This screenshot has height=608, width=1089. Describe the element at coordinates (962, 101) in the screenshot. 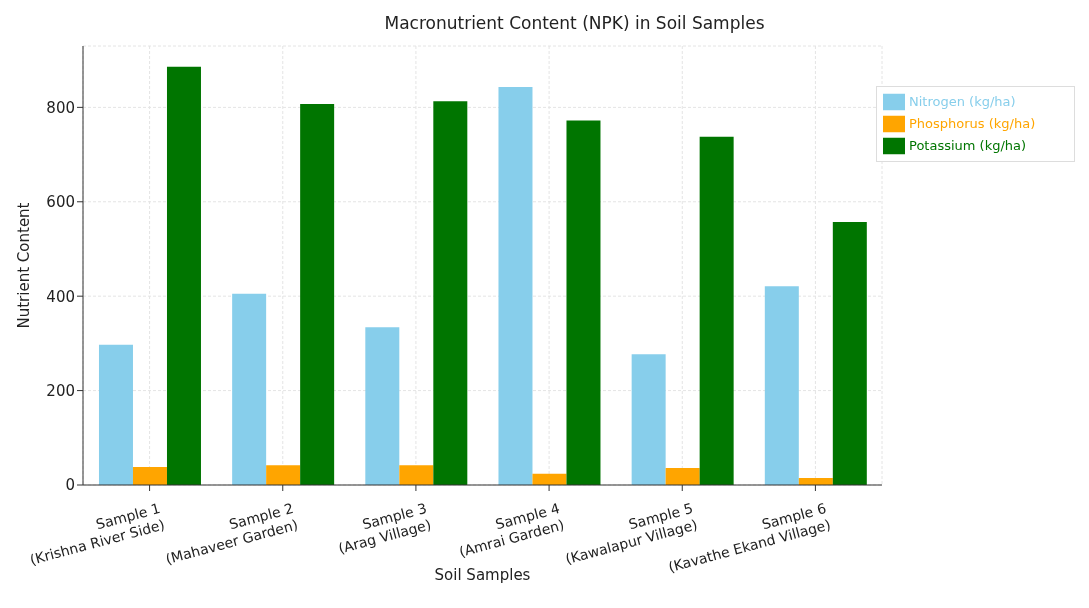

I see `legend-label: Nitrogen (kg/ha)` at that location.